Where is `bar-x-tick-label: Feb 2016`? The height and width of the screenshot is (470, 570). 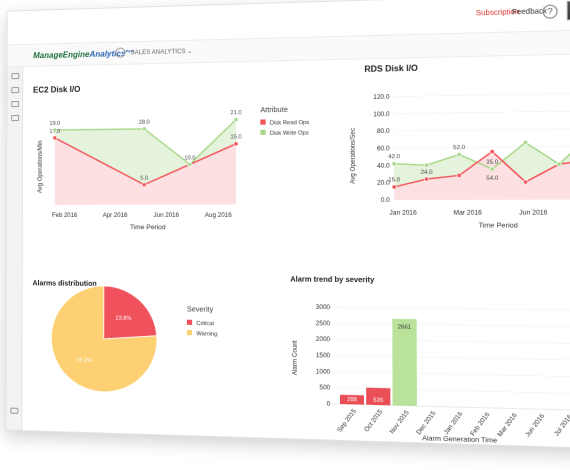 bar-x-tick-label: Feb 2016 is located at coordinates (481, 424).